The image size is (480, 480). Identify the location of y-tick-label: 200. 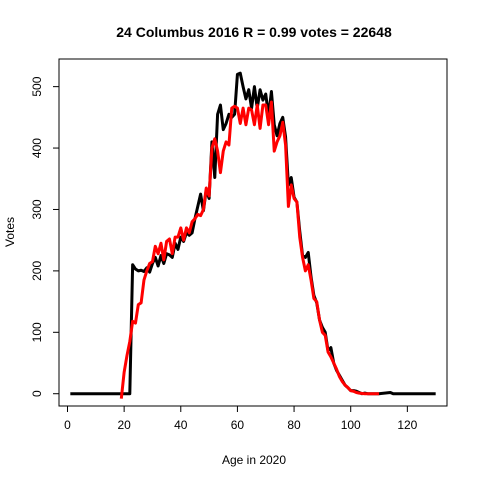
(37, 271).